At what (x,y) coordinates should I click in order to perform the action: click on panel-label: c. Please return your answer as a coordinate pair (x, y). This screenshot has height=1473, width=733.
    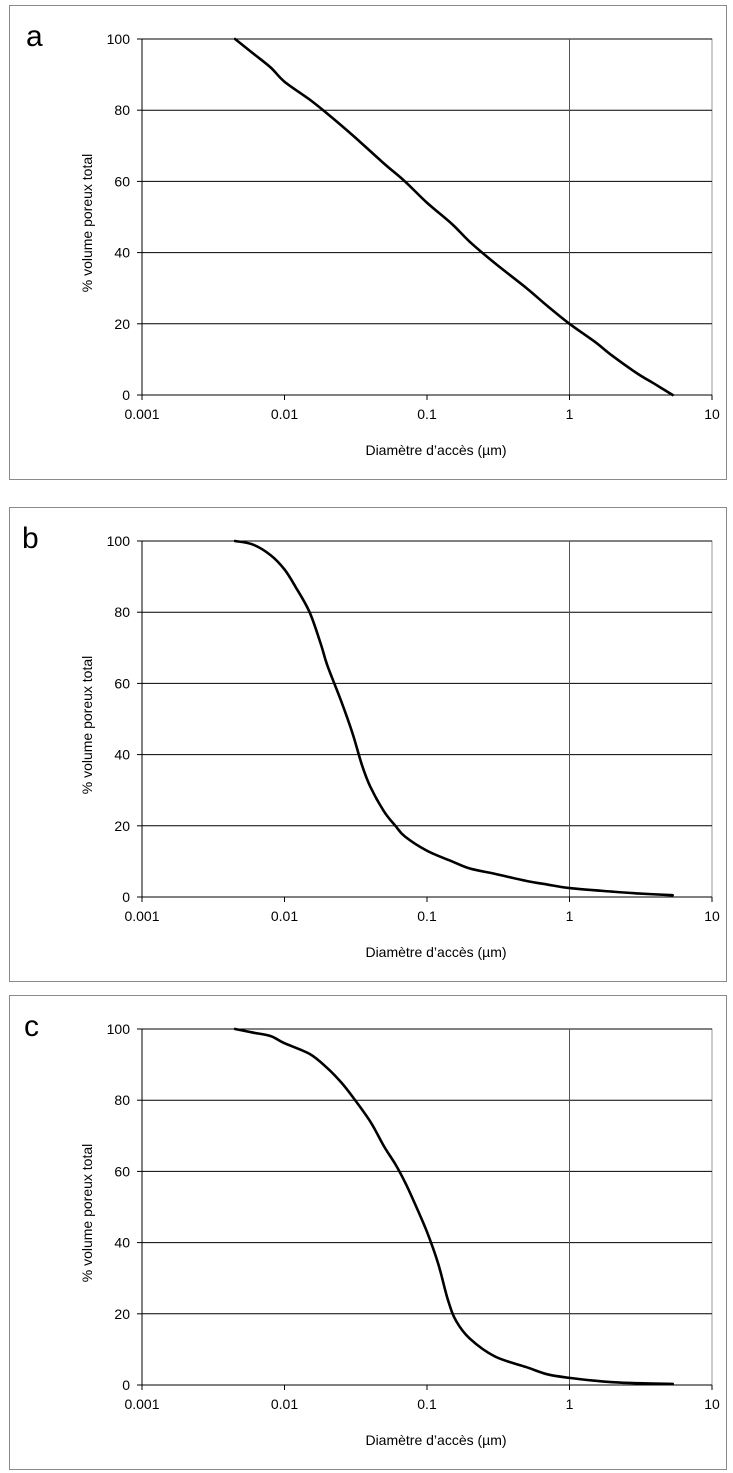
    Looking at the image, I should click on (31, 1026).